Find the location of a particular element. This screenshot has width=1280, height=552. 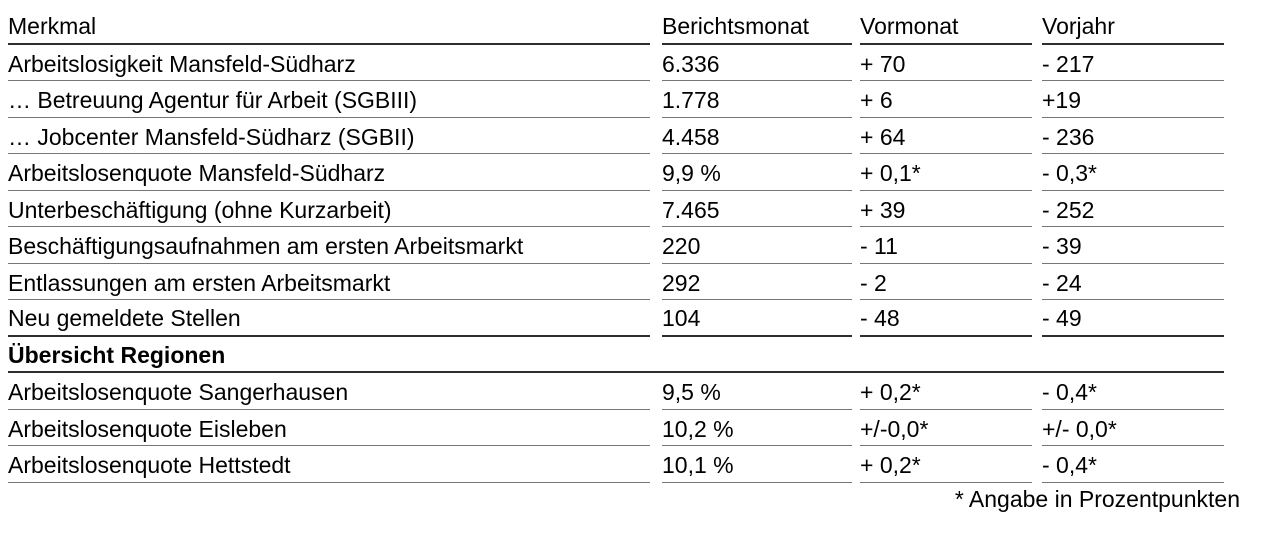

cell-merkmal: Unterbeschäftigung (ohne Kurzarbeit) is located at coordinates (329, 209).